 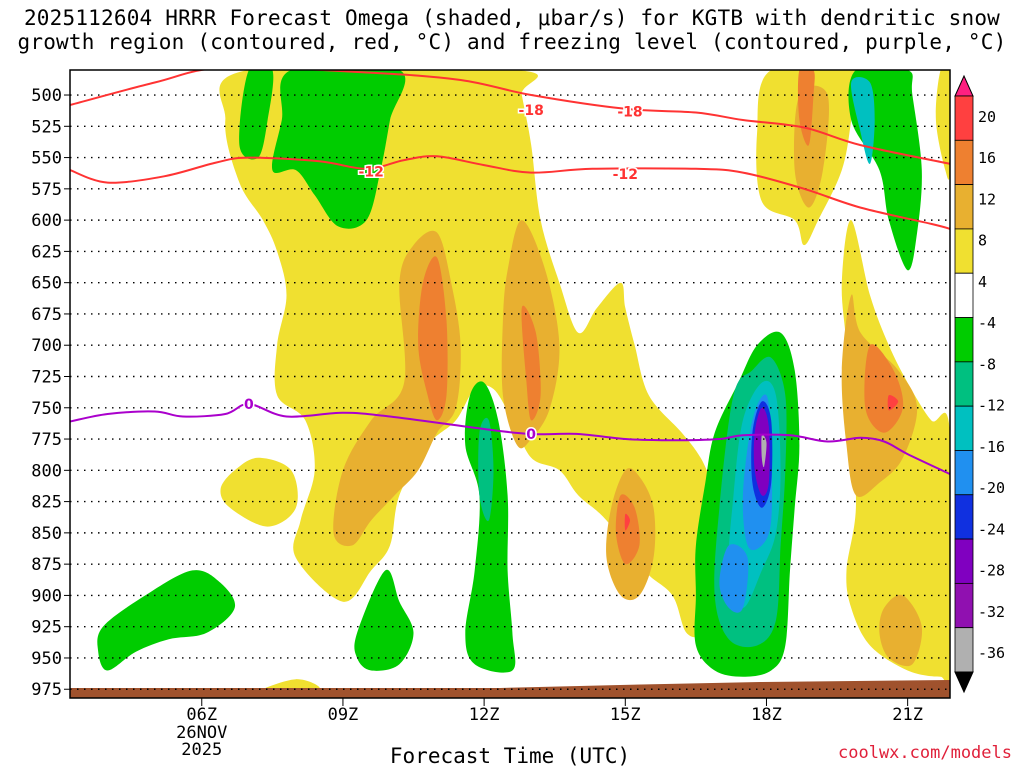 I want to click on contour--12, so click(x=510, y=192).